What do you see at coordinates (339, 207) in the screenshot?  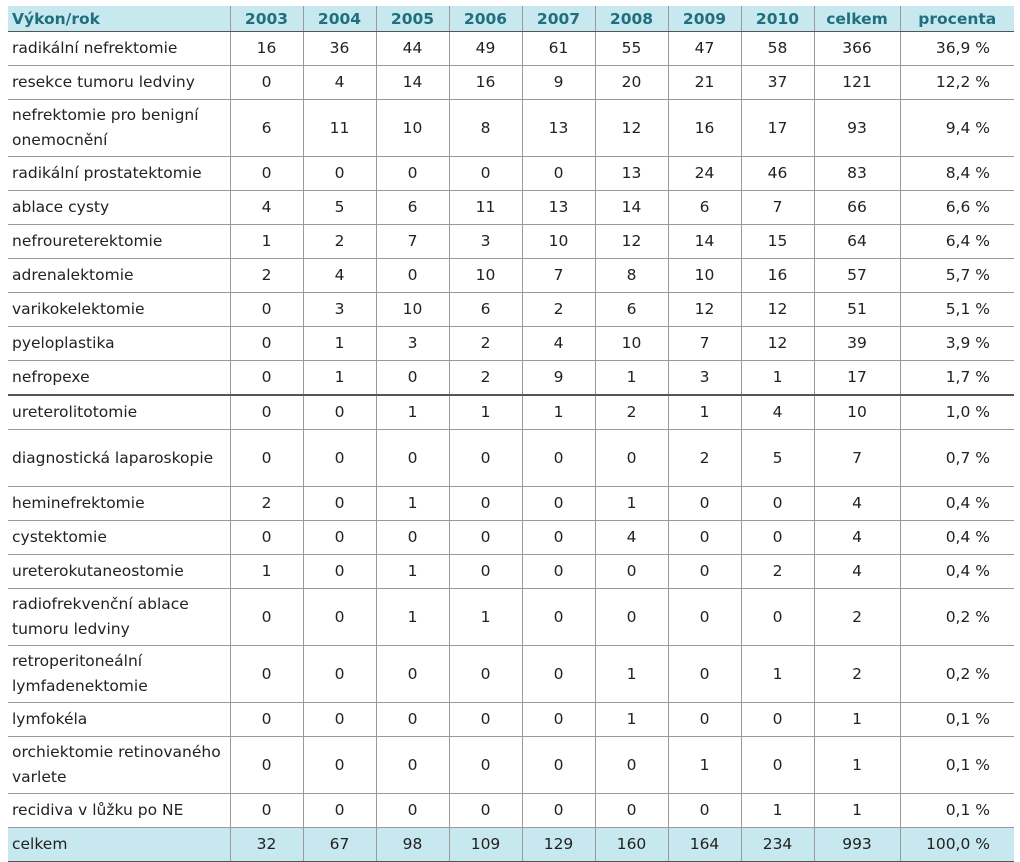 I see `year-count-cell: 5` at bounding box center [339, 207].